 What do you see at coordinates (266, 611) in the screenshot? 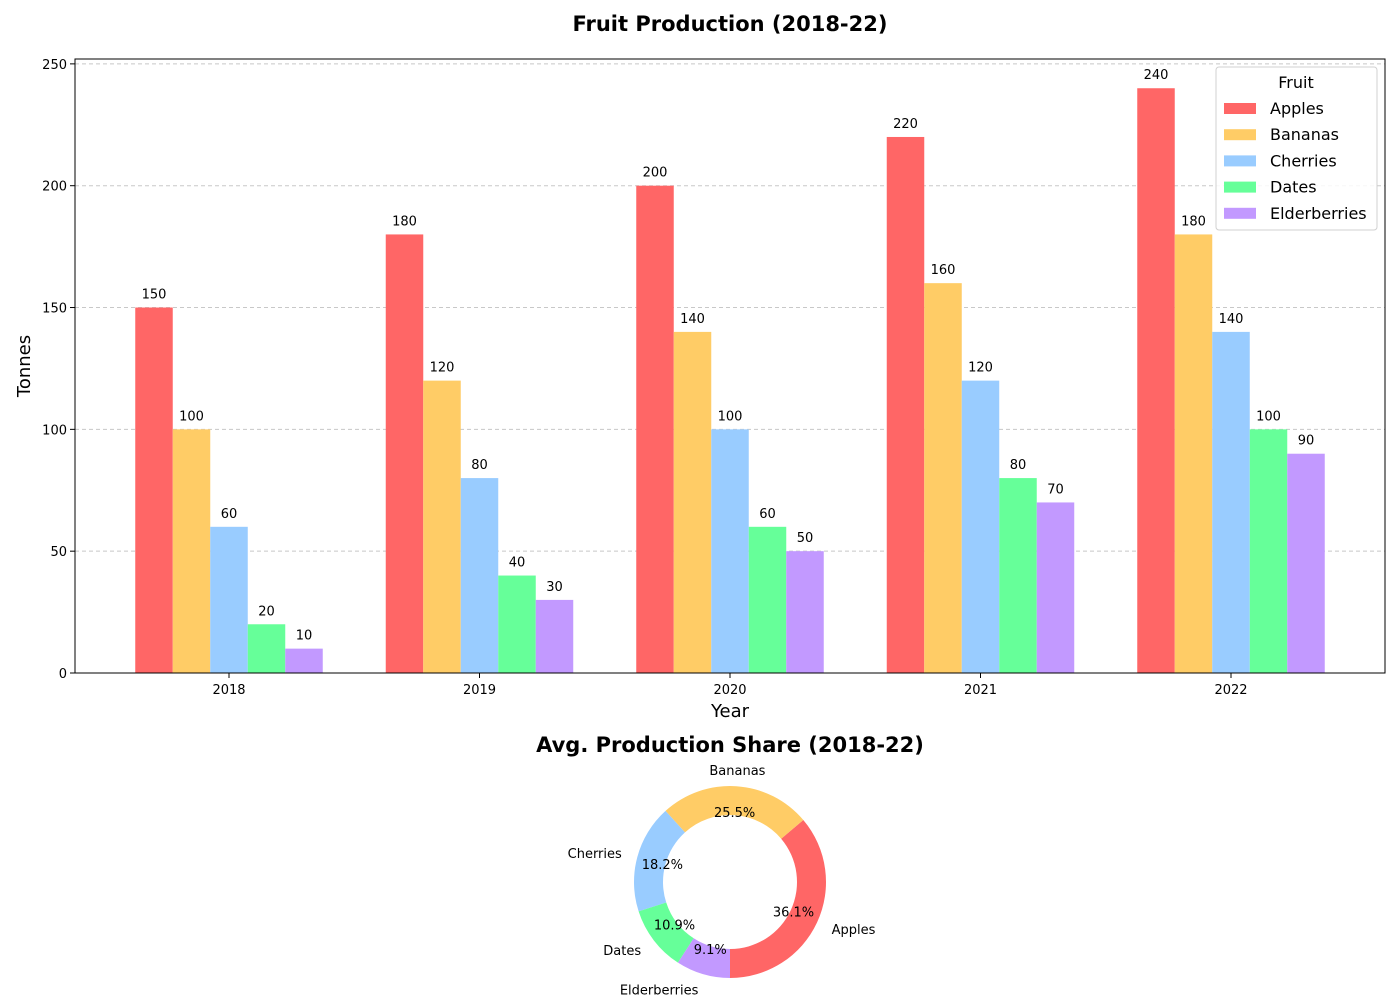
I see `bar-value-label: 20` at bounding box center [266, 611].